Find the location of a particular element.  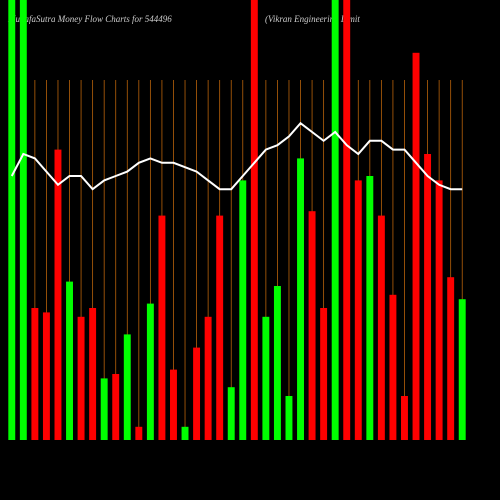

chart-subtitle: (Vikran Engineering Limit is located at coordinates (312, 19).